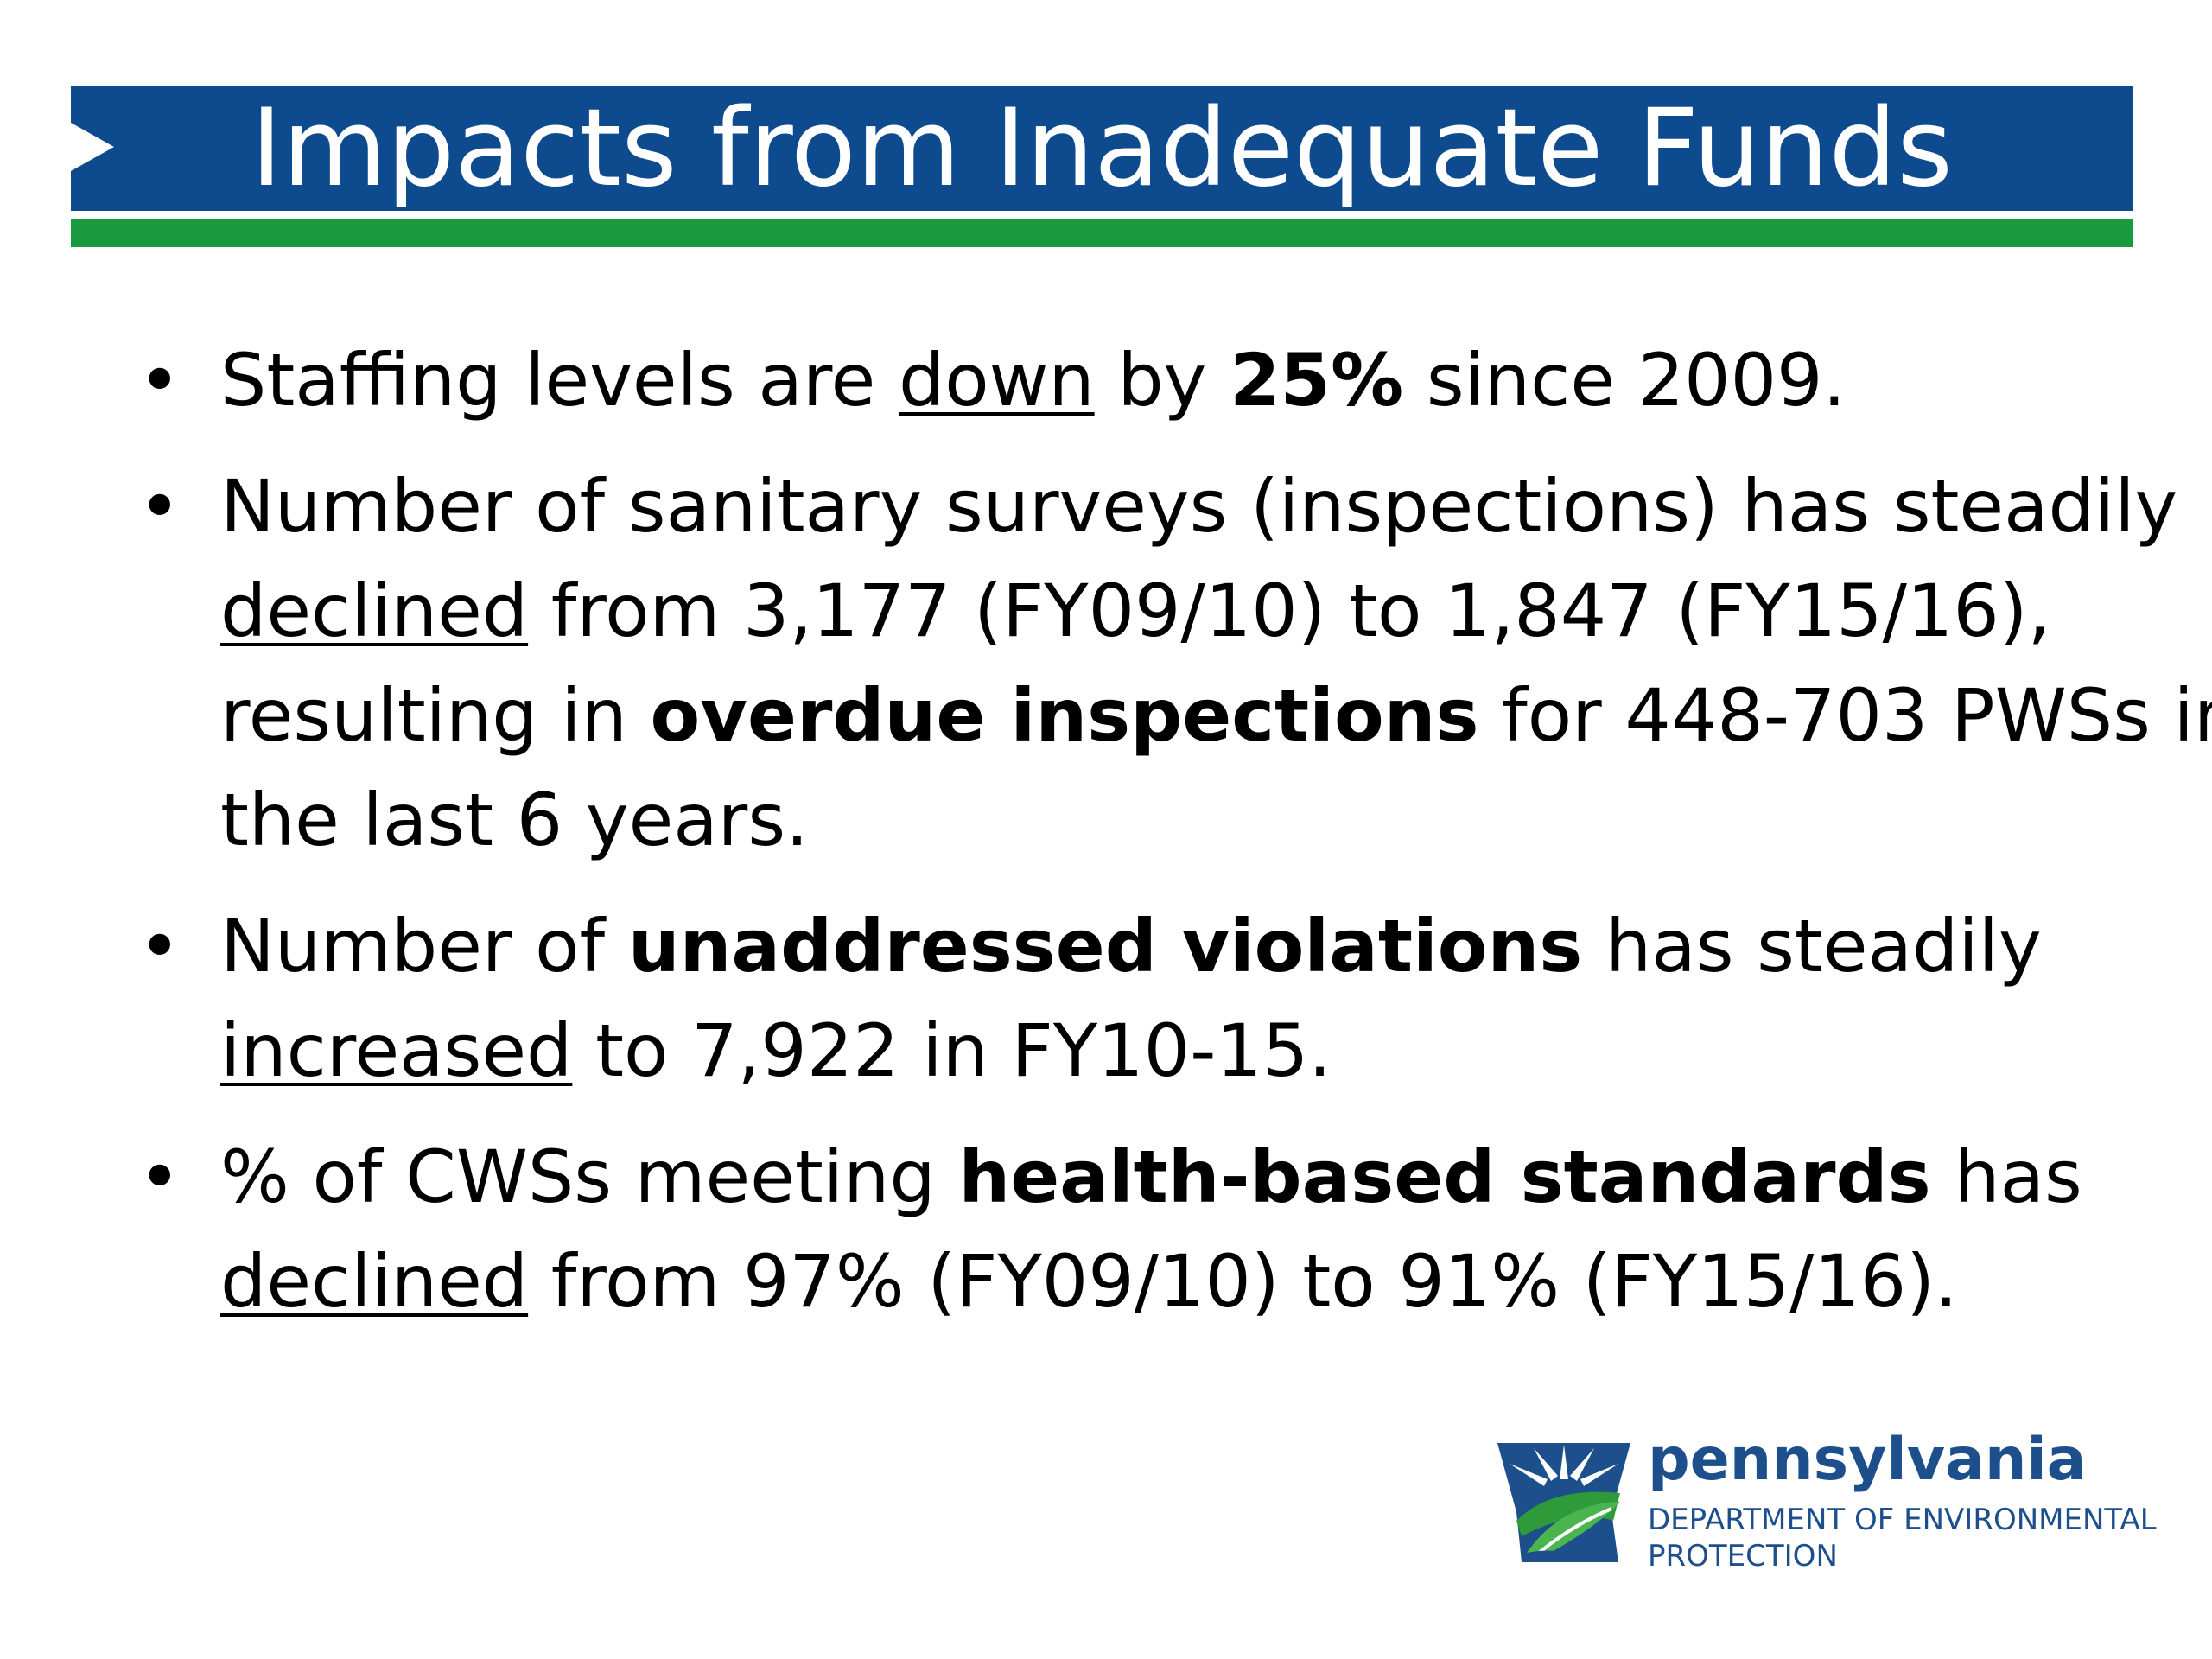 Image resolution: width=2212 pixels, height=1659 pixels. What do you see at coordinates (1812, 946) in the screenshot?
I see `bullet-text: has steadily` at bounding box center [1812, 946].